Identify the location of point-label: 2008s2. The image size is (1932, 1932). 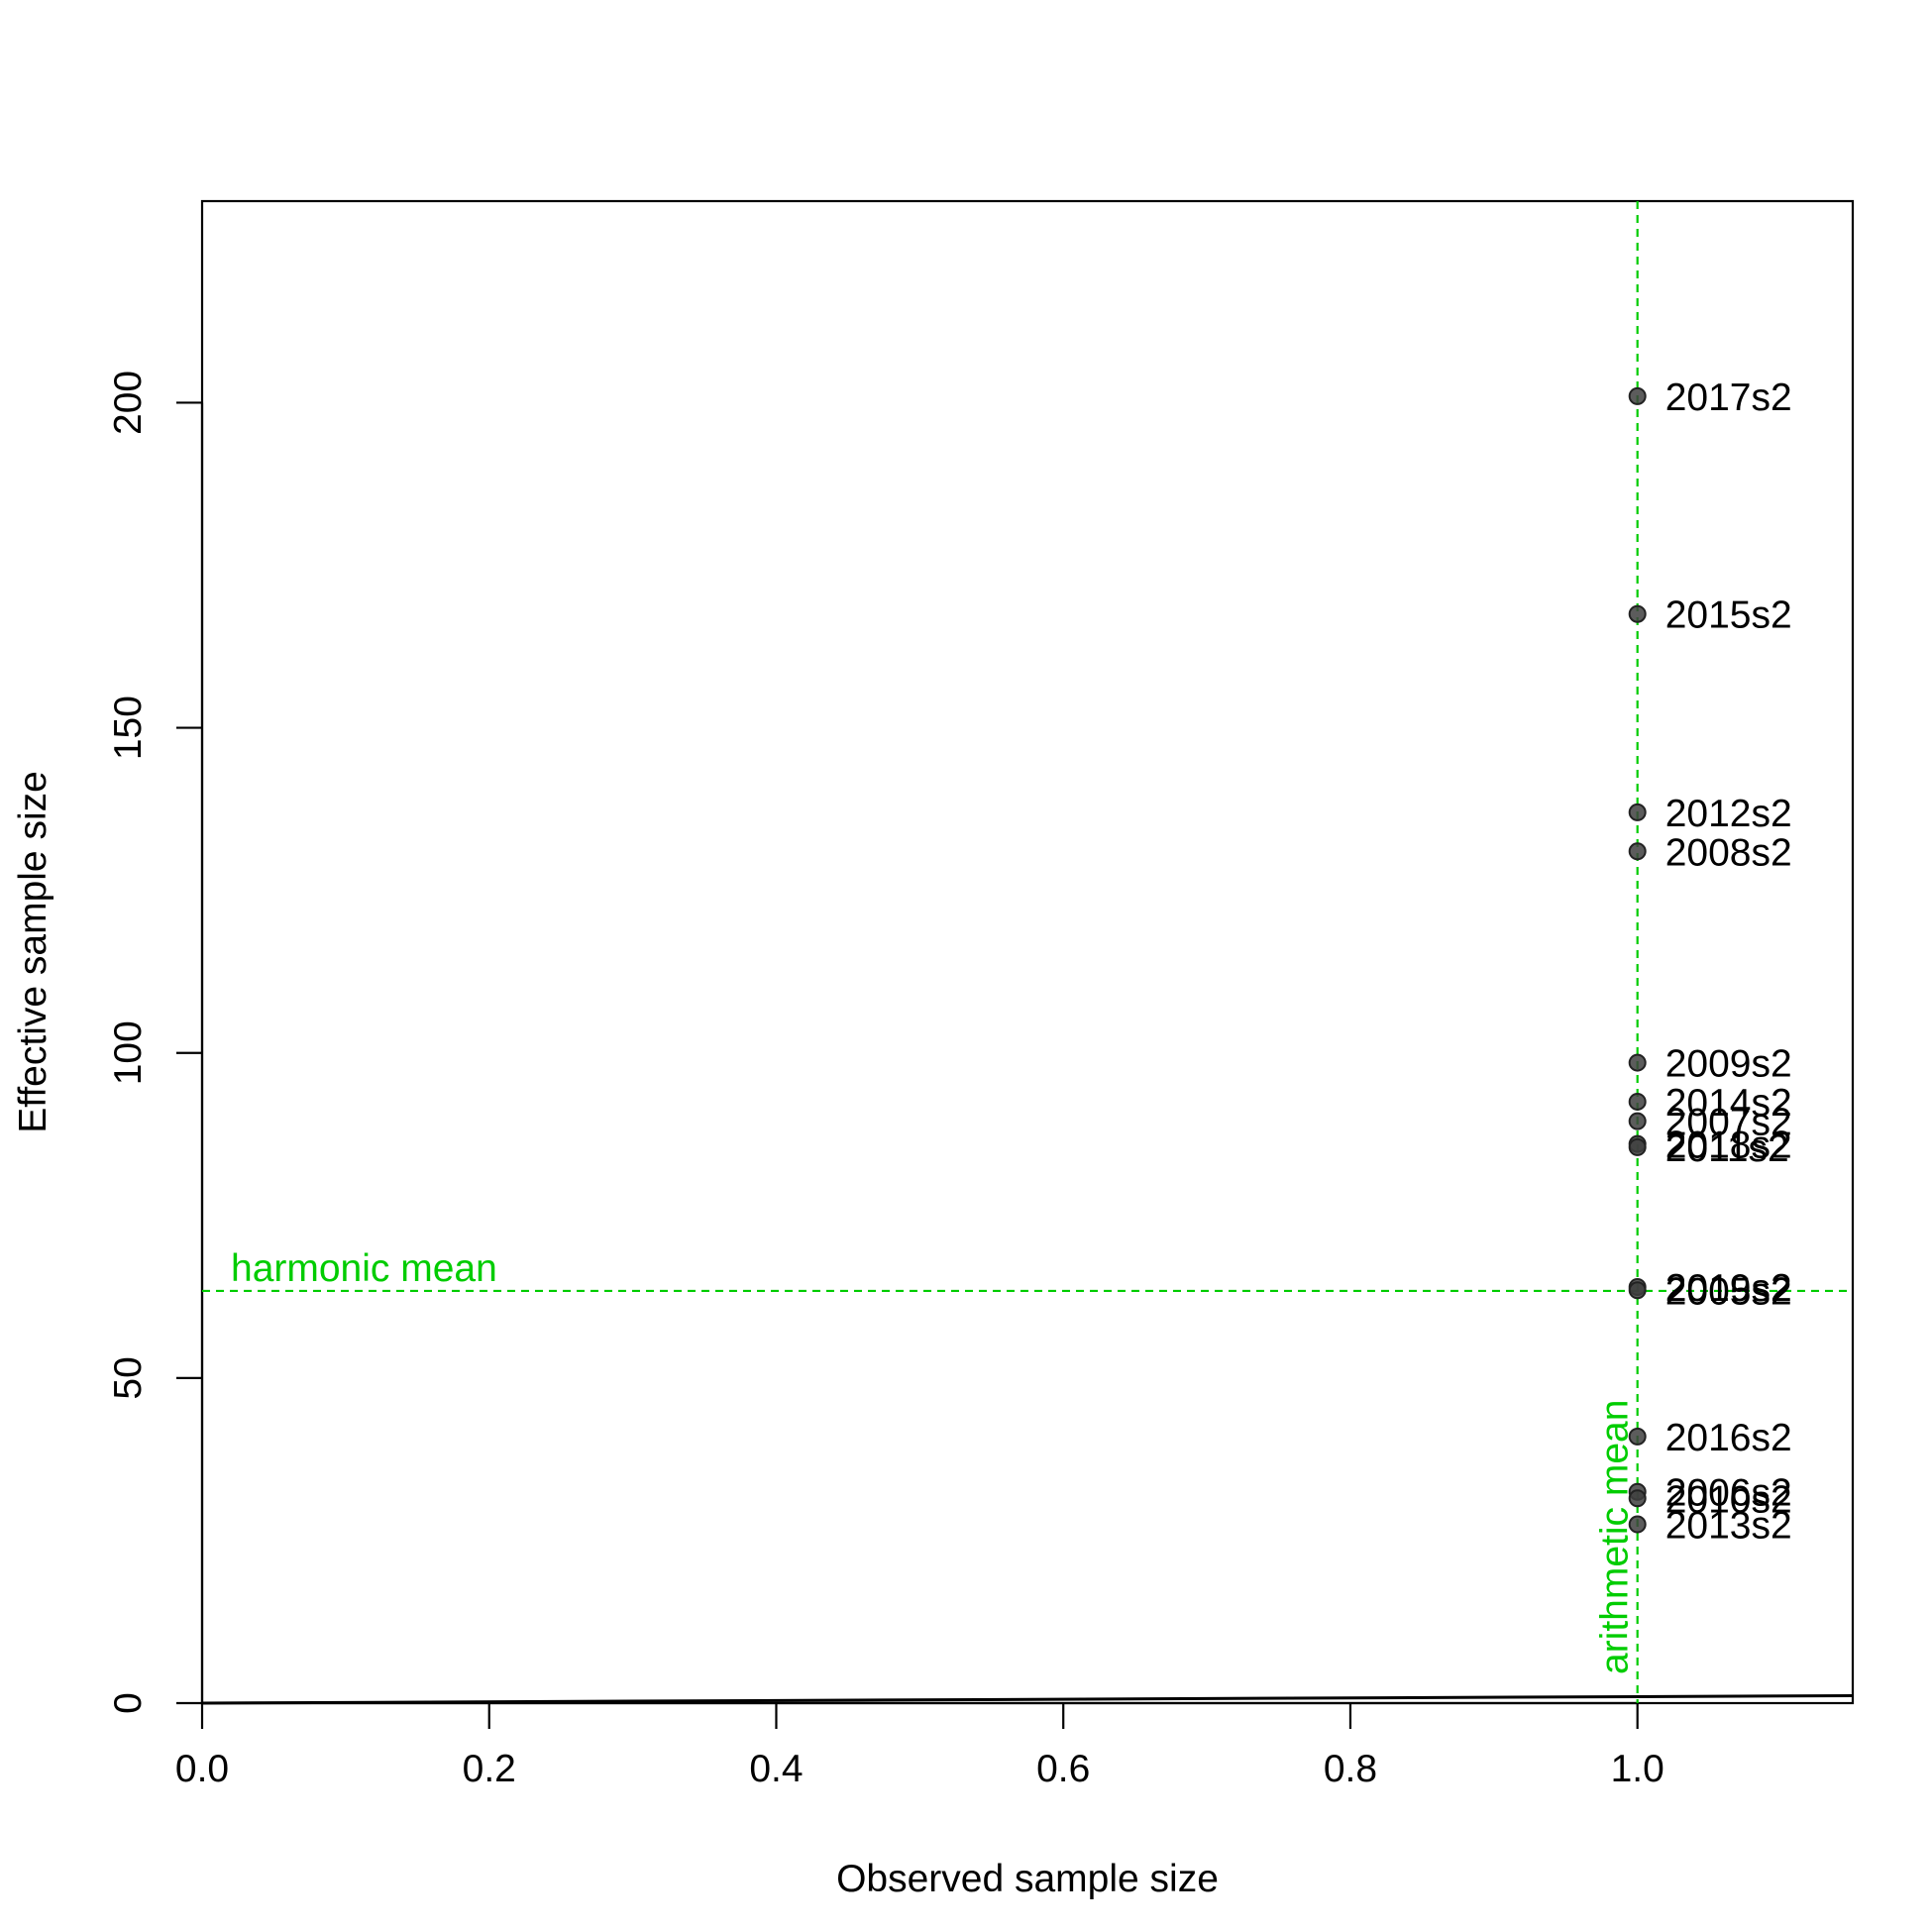
(1728, 853).